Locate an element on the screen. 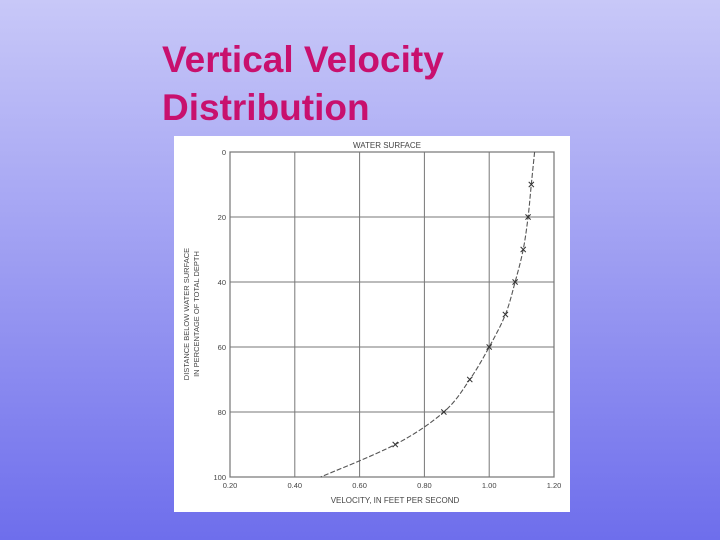  data-points is located at coordinates (463, 314).